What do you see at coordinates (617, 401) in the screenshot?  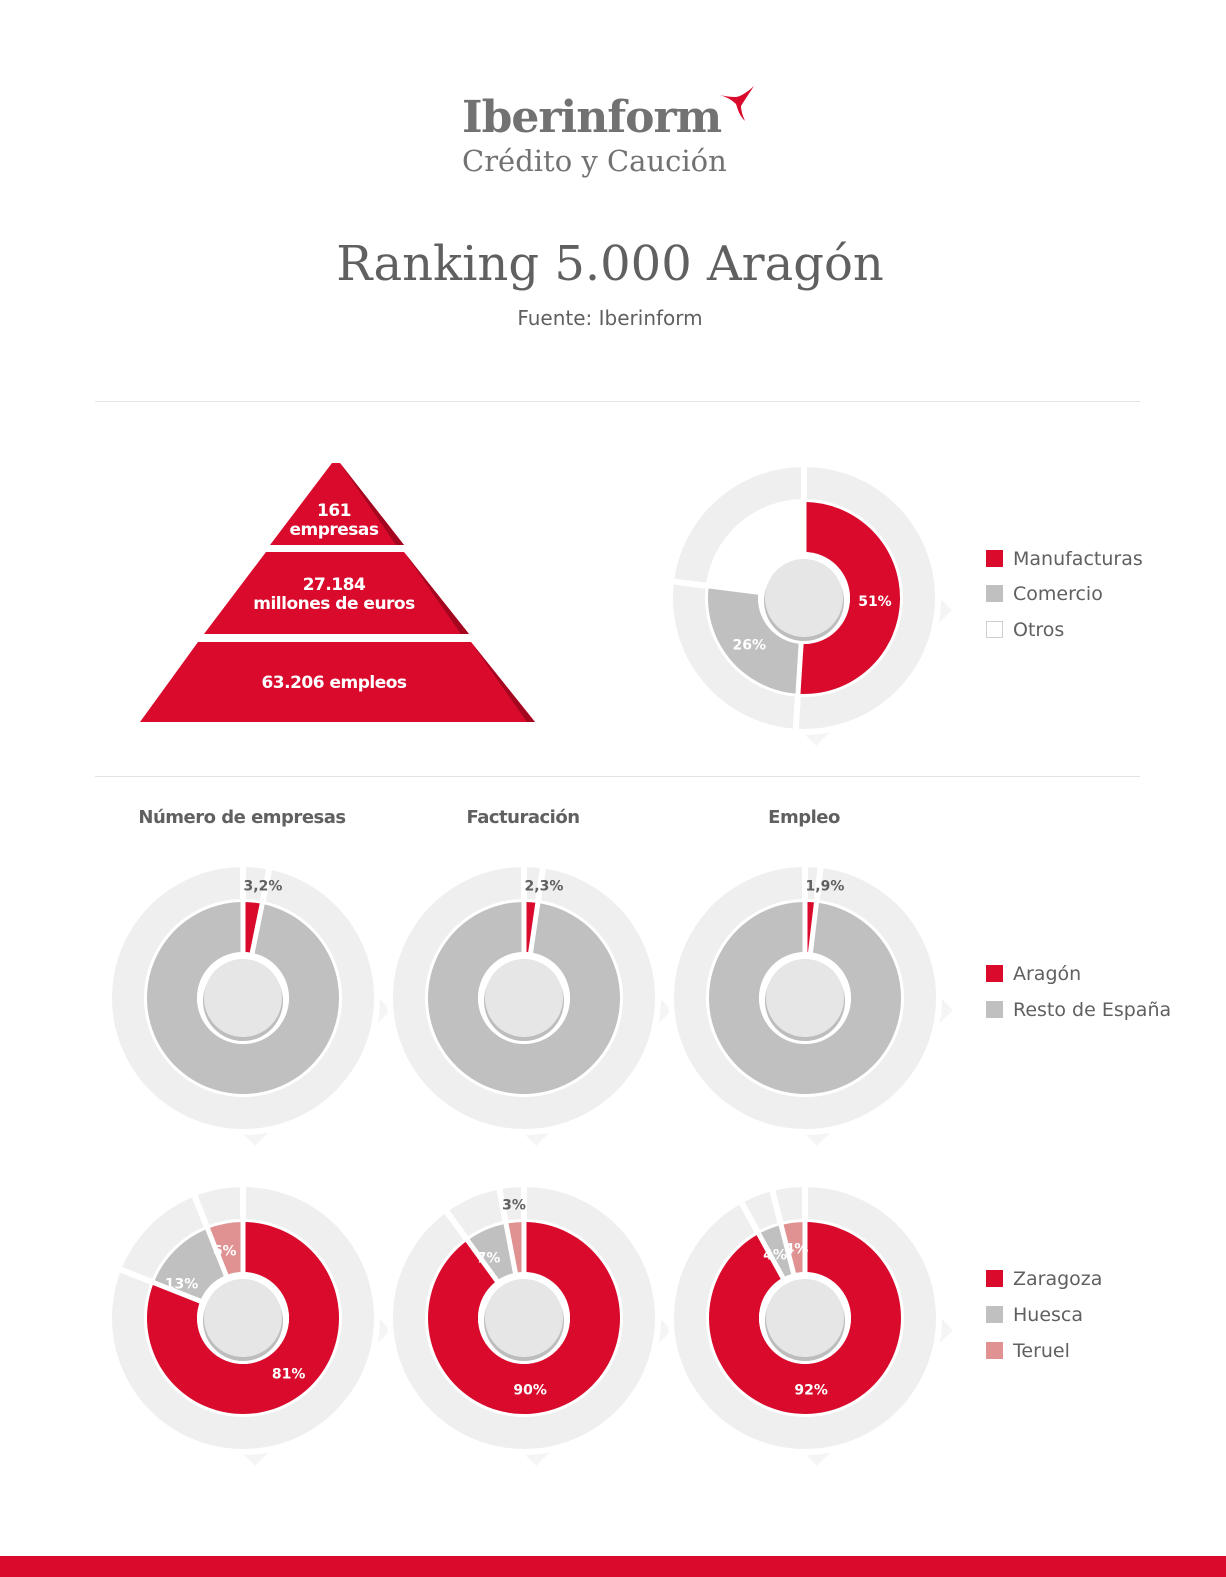 I see `divider-top` at bounding box center [617, 401].